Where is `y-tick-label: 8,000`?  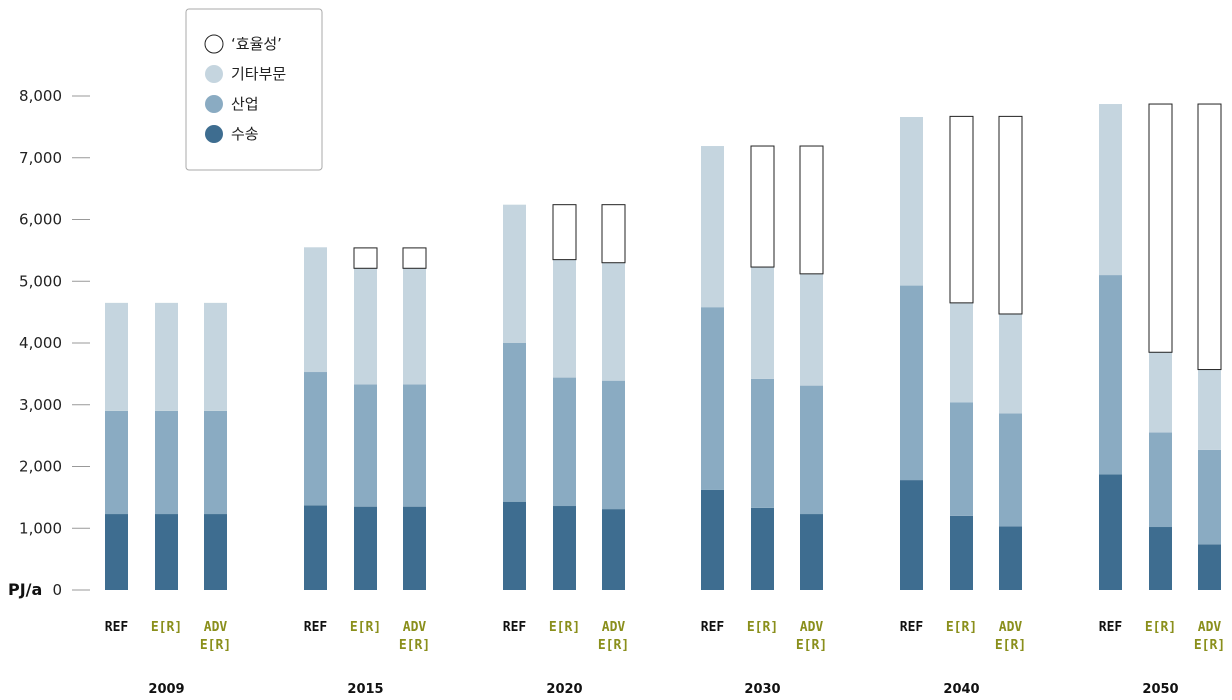 y-tick-label: 8,000 is located at coordinates (40, 96).